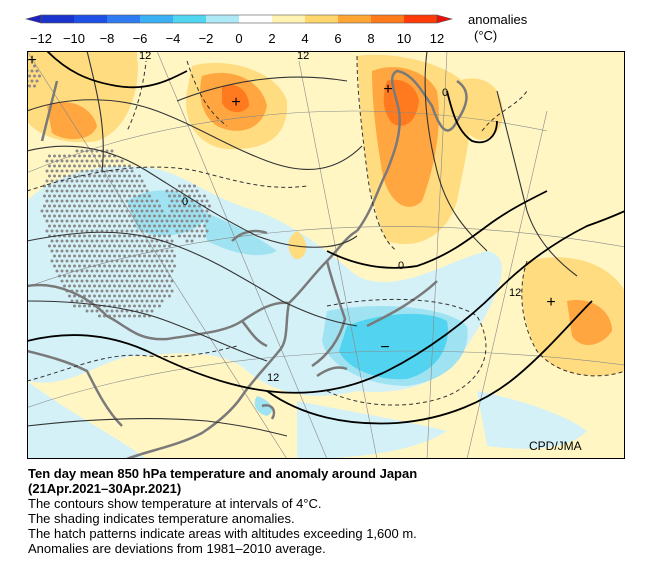 This screenshot has height=570, width=650. What do you see at coordinates (273, 378) in the screenshot?
I see `contour-label: 12` at bounding box center [273, 378].